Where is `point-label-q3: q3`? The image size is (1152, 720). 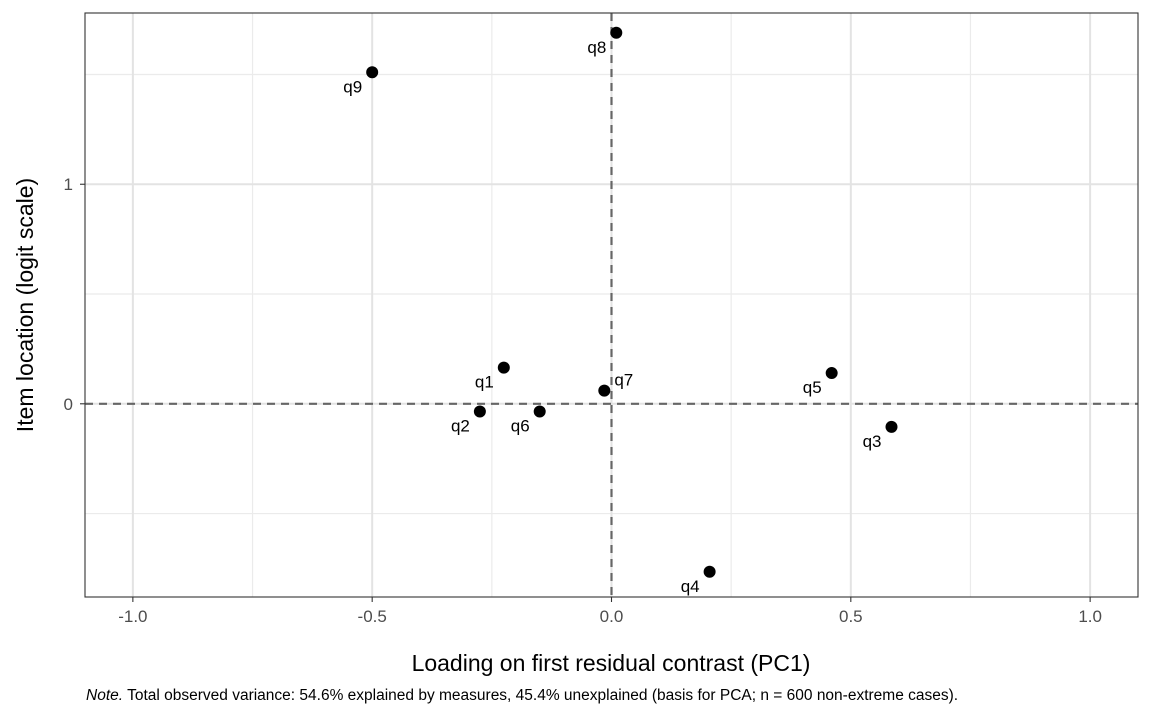 point-label-q3: q3 is located at coordinates (872, 441).